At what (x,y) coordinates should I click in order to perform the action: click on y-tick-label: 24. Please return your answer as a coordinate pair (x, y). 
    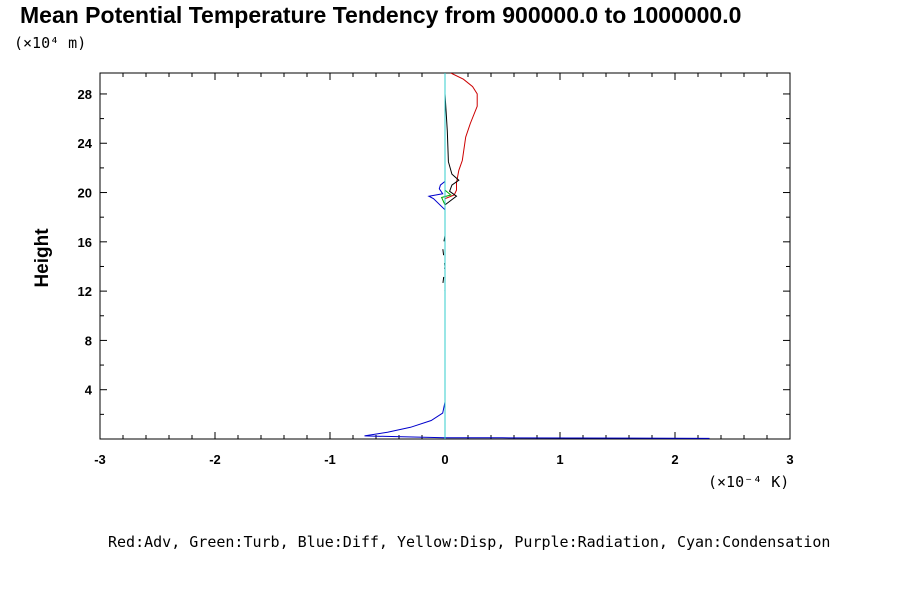
    Looking at the image, I should click on (85, 143).